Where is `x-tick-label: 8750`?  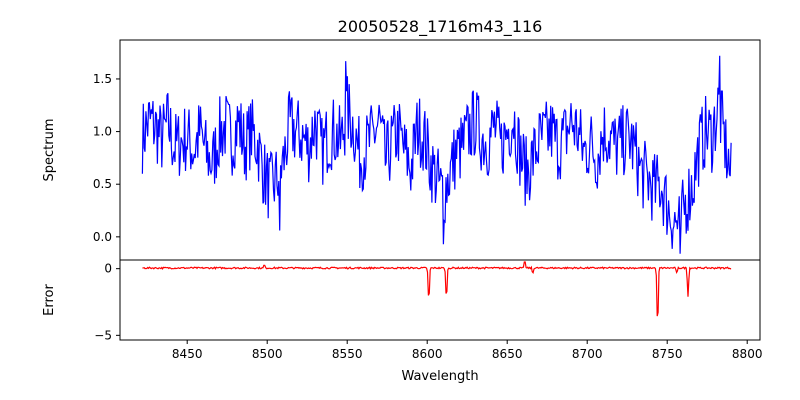
x-tick-label: 8750 is located at coordinates (667, 354).